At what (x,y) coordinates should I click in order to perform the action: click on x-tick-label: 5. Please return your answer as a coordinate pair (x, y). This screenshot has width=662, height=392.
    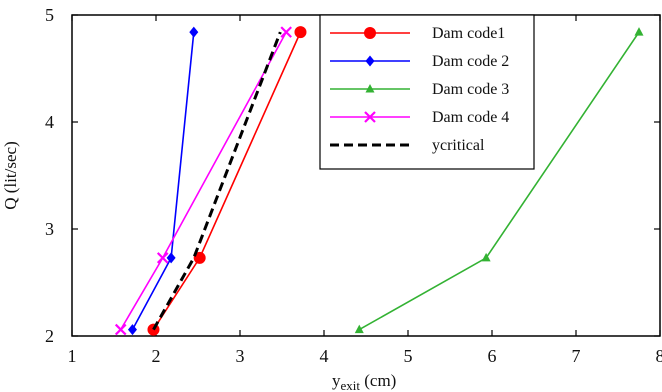
    Looking at the image, I should click on (408, 356).